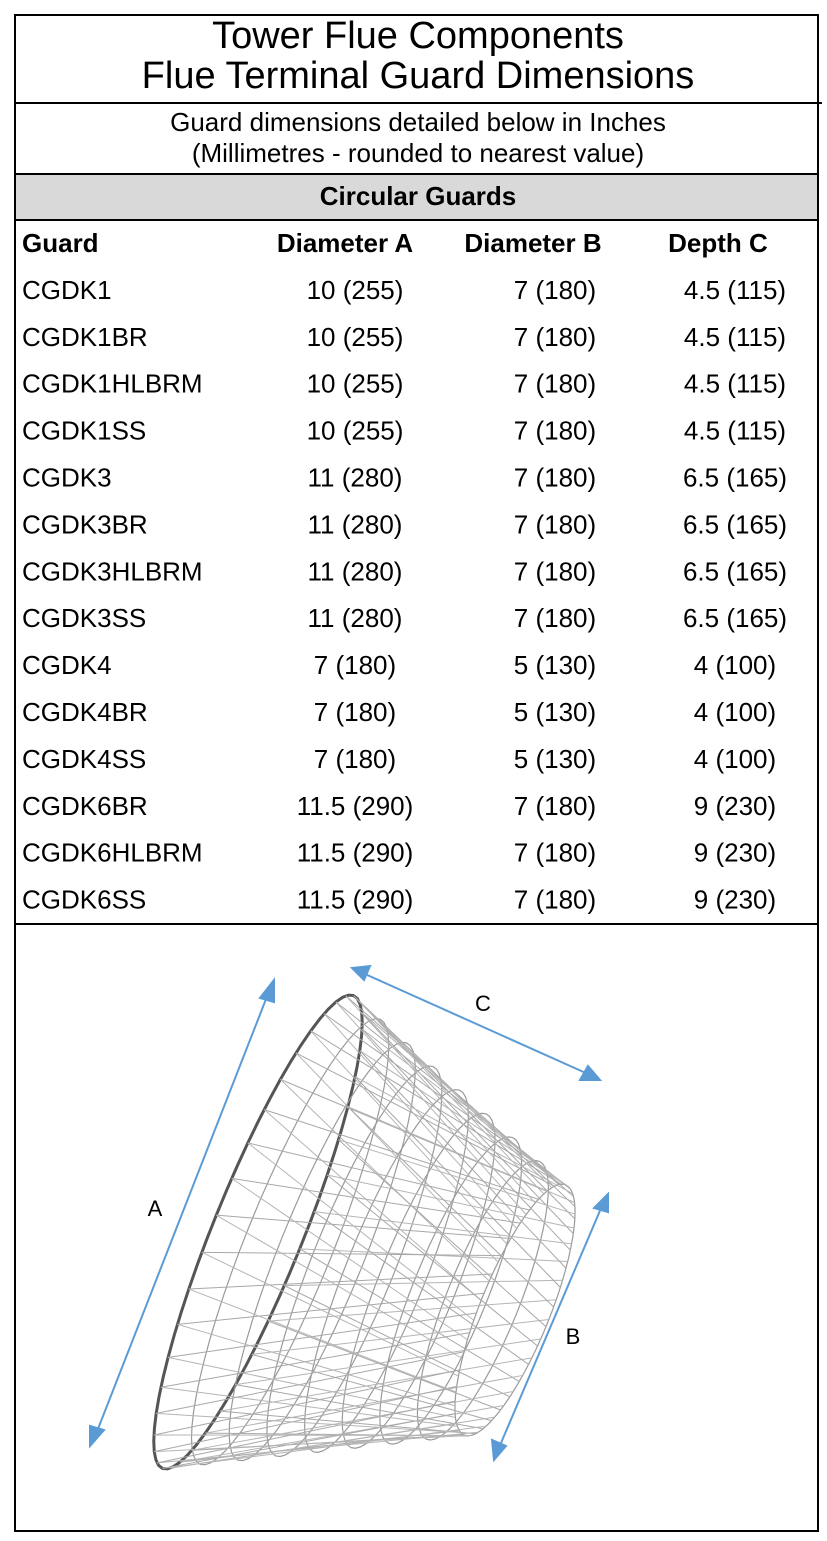 This screenshot has height=1541, width=827. I want to click on section-title: Circular Guards, so click(418, 196).